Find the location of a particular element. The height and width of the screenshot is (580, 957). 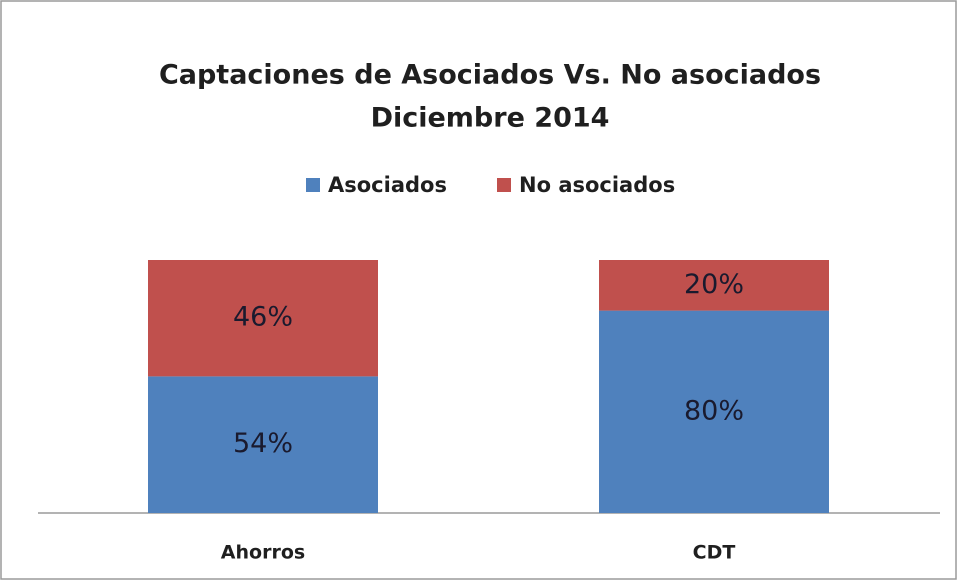

chart-subtitle: Diciembre 2014 is located at coordinates (490, 118).